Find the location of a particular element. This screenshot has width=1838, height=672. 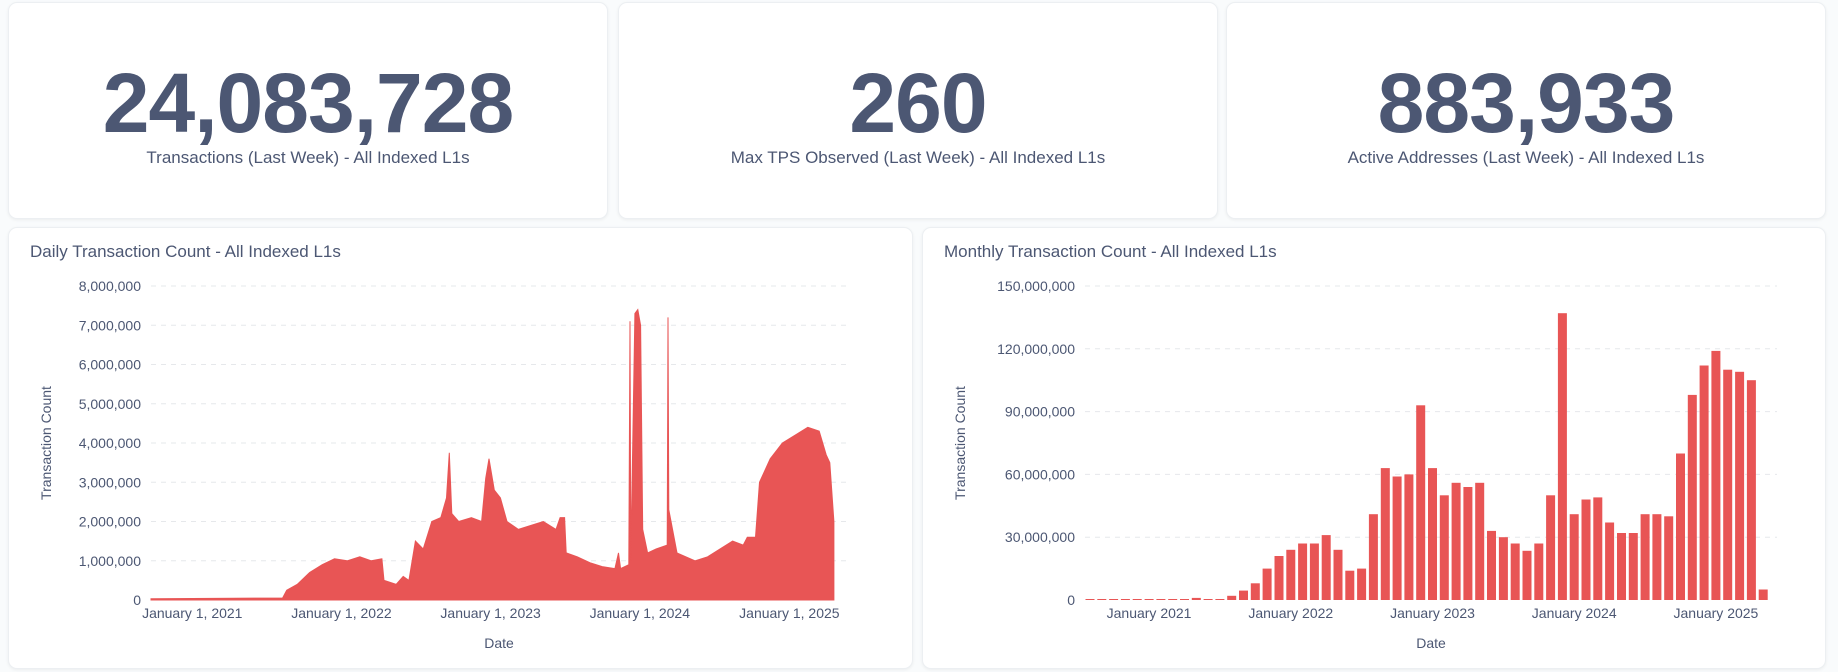

y-tick-label: 5,000,000 is located at coordinates (110, 404).